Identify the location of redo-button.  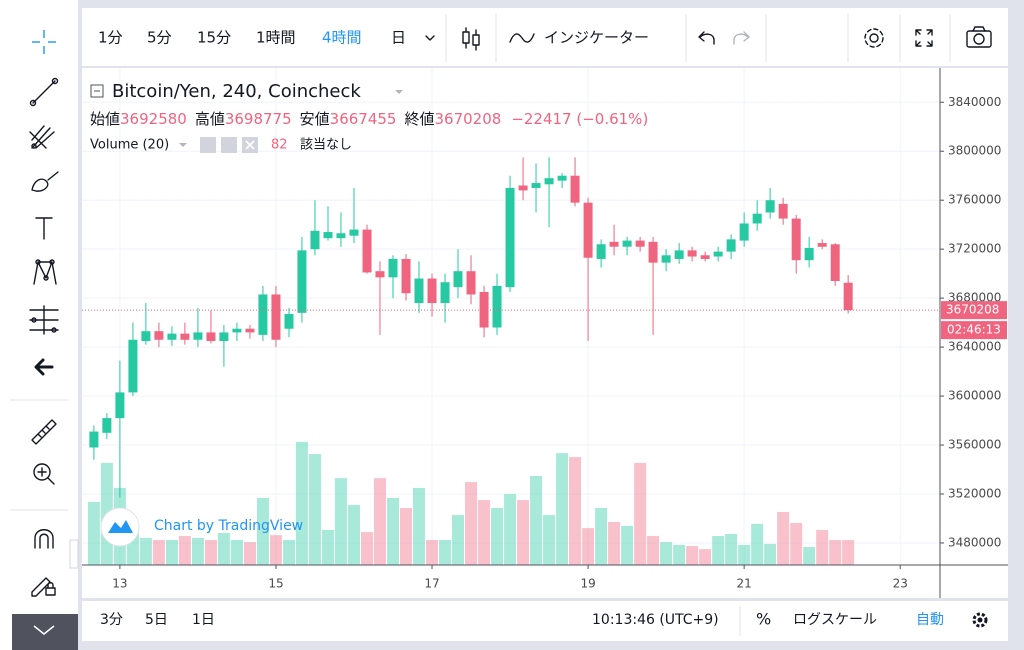
(741, 38).